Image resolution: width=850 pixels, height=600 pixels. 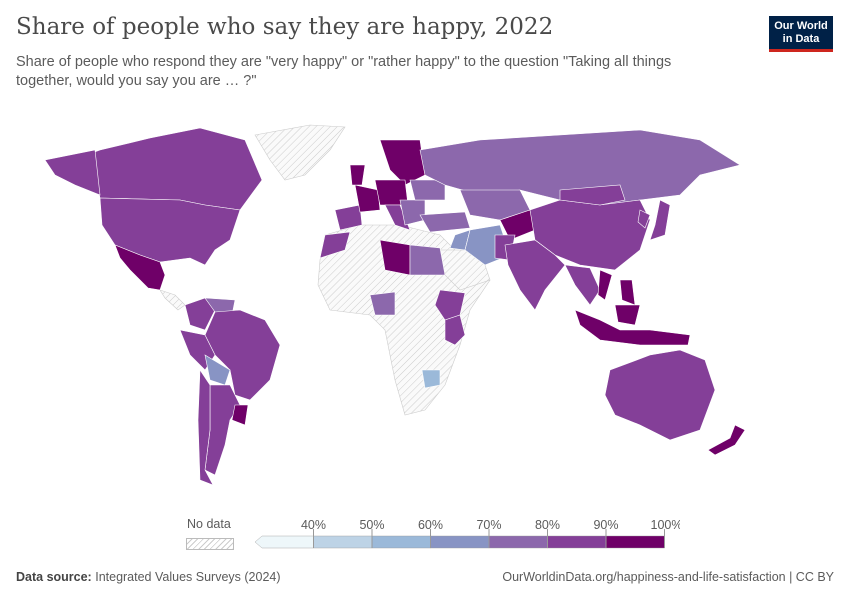 What do you see at coordinates (488, 525) in the screenshot?
I see `legend-tick-label: 70%` at bounding box center [488, 525].